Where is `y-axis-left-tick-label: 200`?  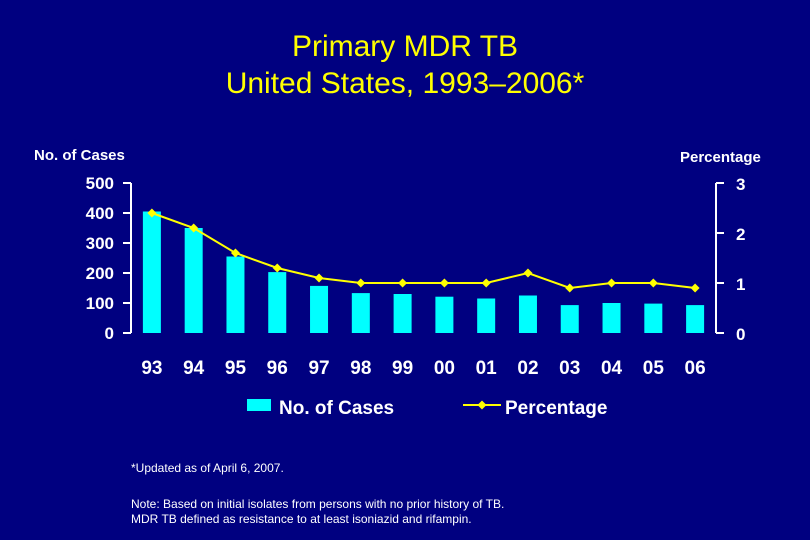 y-axis-left-tick-label: 200 is located at coordinates (100, 273).